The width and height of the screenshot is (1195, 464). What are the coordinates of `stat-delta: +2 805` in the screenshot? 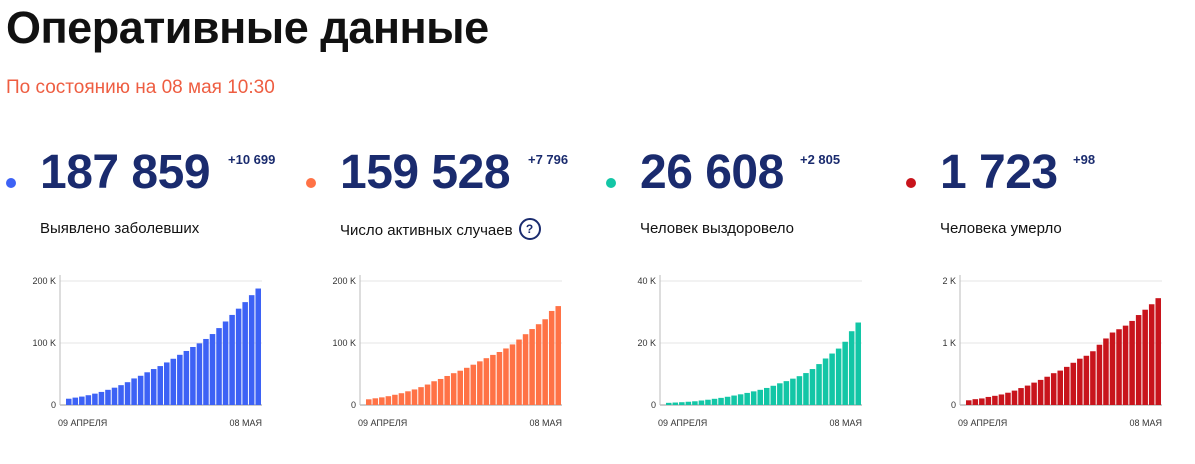 It's located at (820, 159).